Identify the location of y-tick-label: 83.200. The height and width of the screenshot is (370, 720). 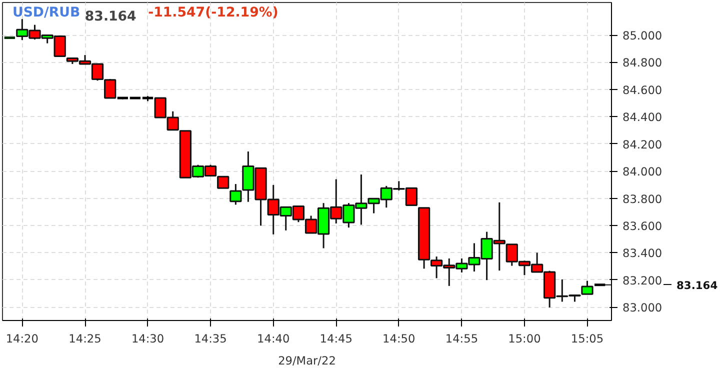
(642, 280).